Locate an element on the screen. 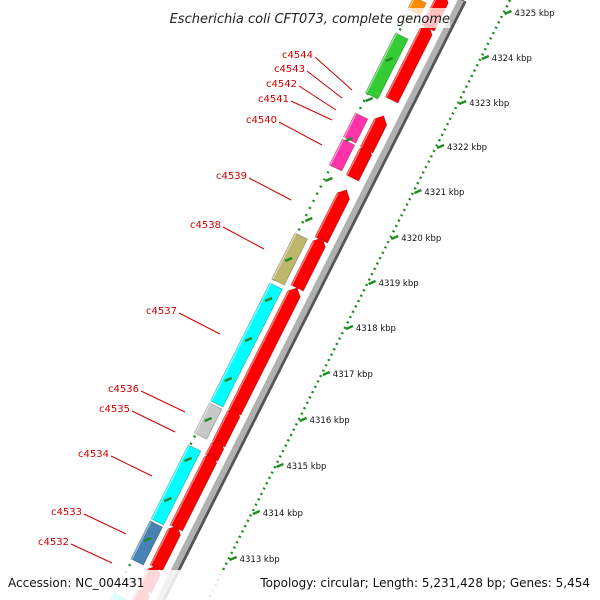 This screenshot has width=600, height=600. gene-label: c4542 is located at coordinates (281, 84).